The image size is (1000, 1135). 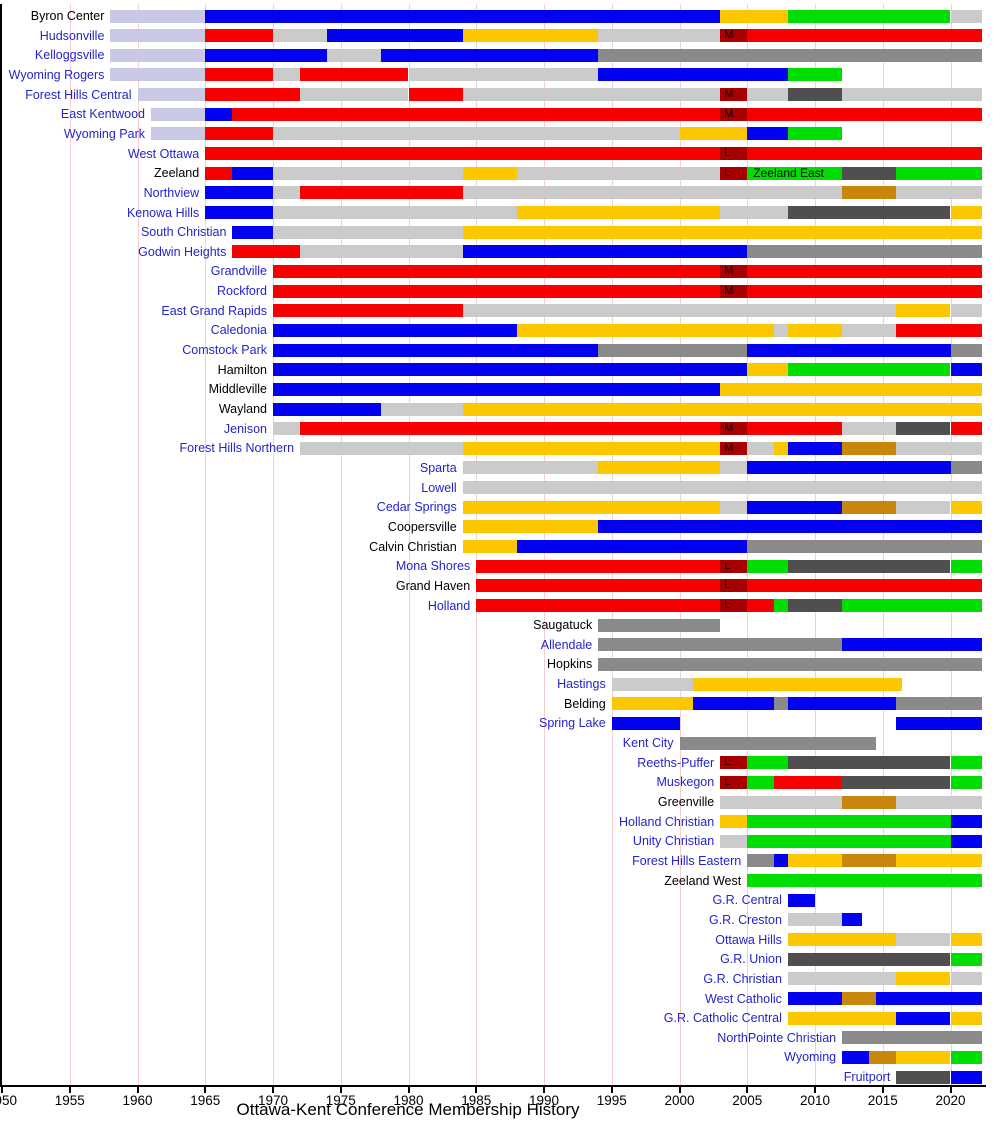 What do you see at coordinates (950, 1100) in the screenshot?
I see `axis-tick-label: 2020` at bounding box center [950, 1100].